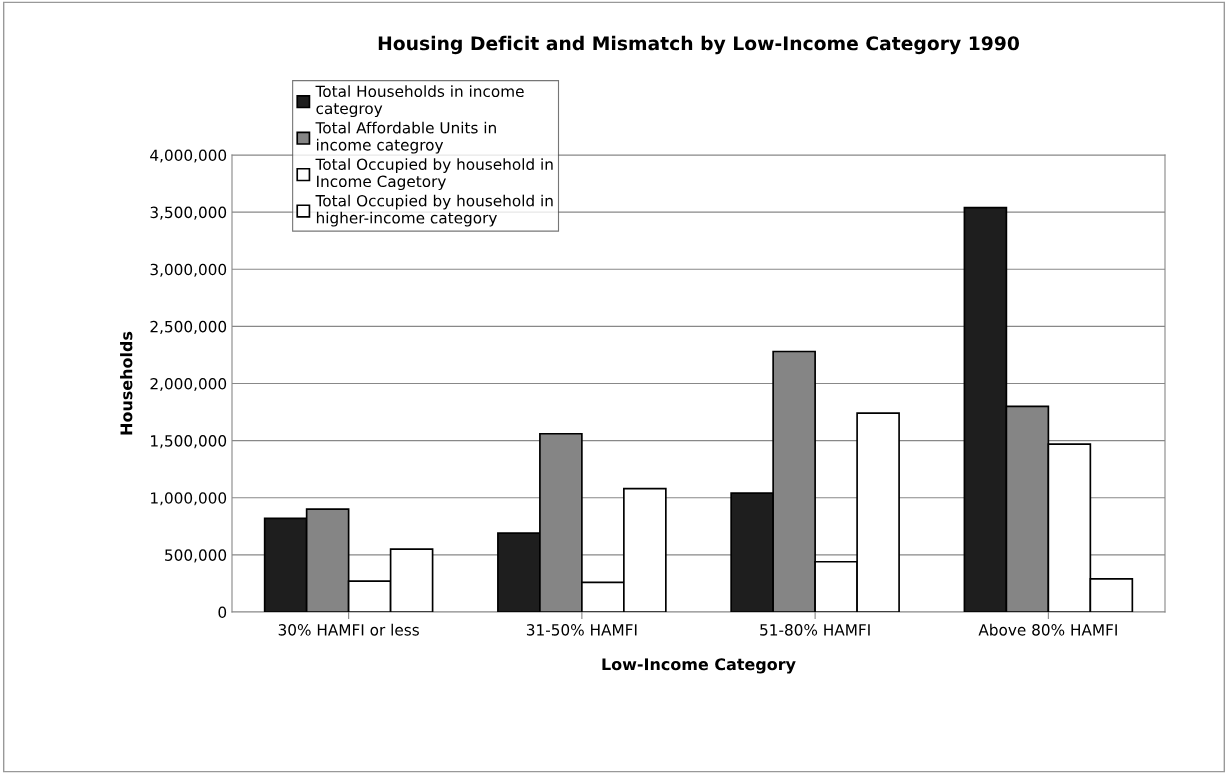 The image size is (1228, 774). I want to click on legend-label: Total Occupied by household in higher-income category, so click(434, 210).